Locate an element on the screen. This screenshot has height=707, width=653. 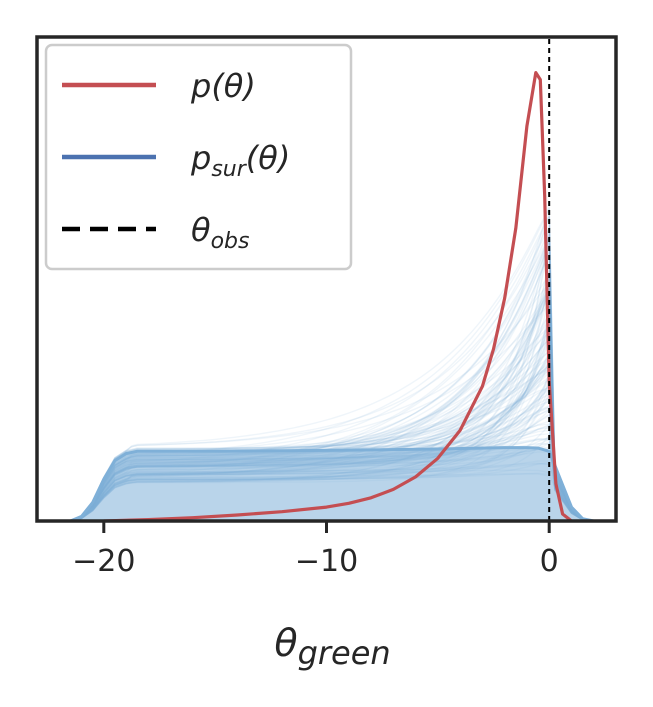
x-tick-label: −10 is located at coordinates (326, 561).